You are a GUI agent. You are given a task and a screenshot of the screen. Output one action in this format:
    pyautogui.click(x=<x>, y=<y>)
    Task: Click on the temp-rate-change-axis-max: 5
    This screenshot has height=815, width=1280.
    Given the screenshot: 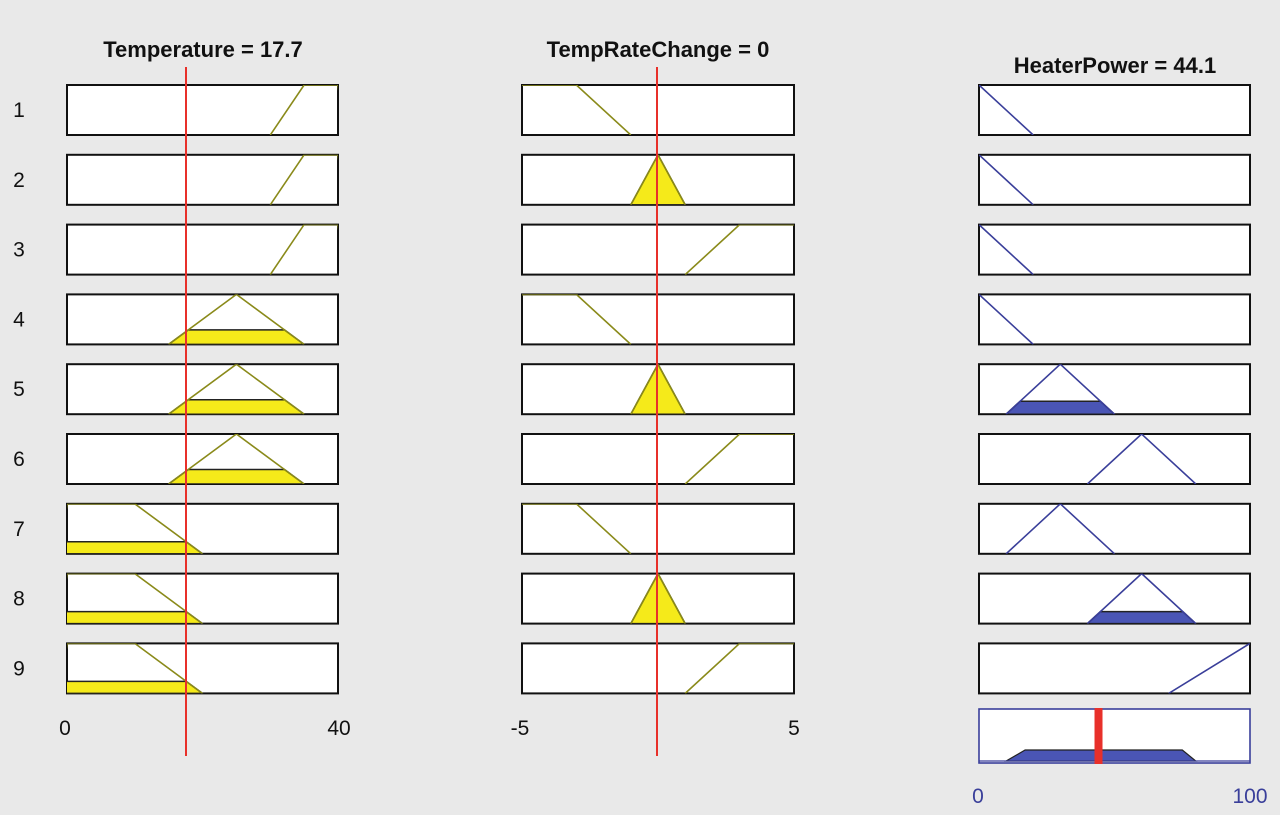 What is the action you would take?
    pyautogui.click(x=794, y=728)
    